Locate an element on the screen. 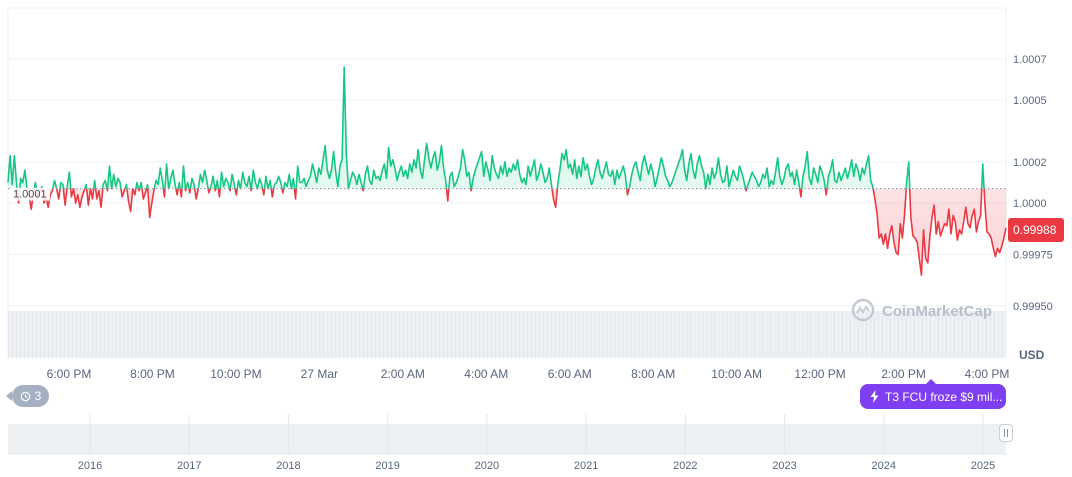 This screenshot has width=1072, height=477. x-tick-label: 8:00 AM is located at coordinates (653, 374).